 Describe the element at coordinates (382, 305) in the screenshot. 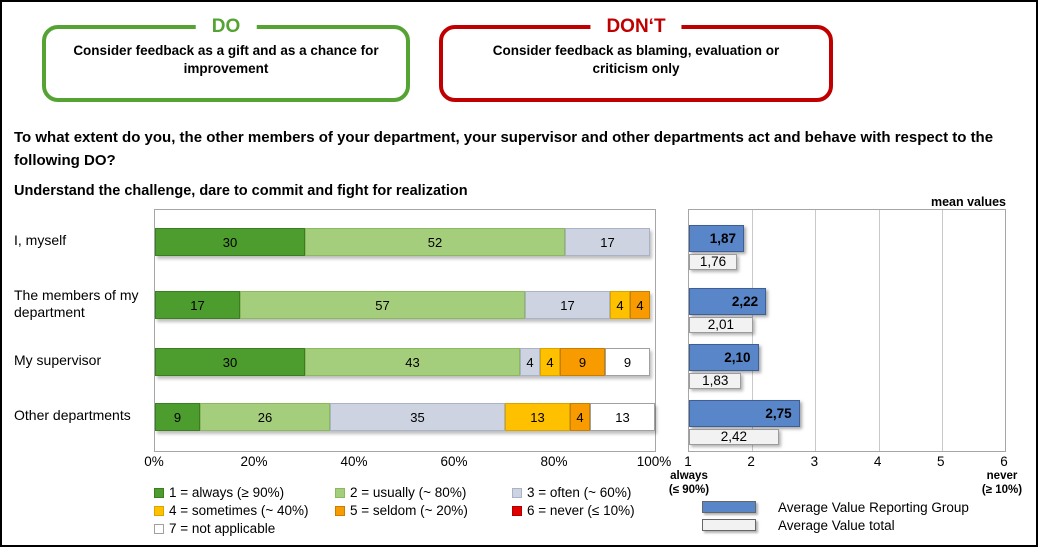

I see `bar-segment-scale-2: 57` at that location.